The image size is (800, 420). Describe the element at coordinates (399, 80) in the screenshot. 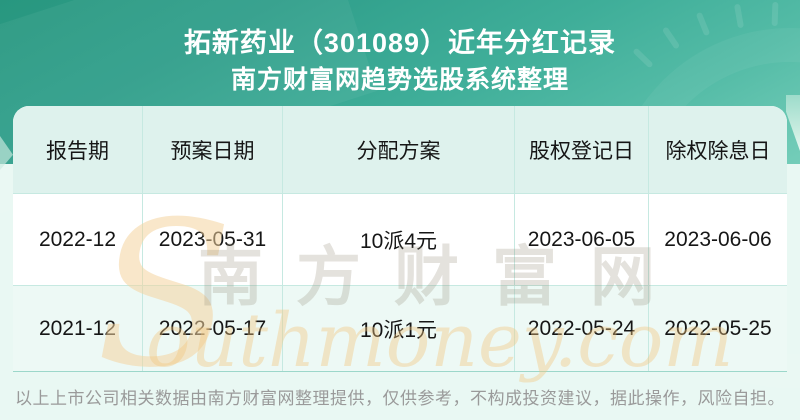

I see `page-subtitle: 南方财富网趋势选股系统整理` at that location.